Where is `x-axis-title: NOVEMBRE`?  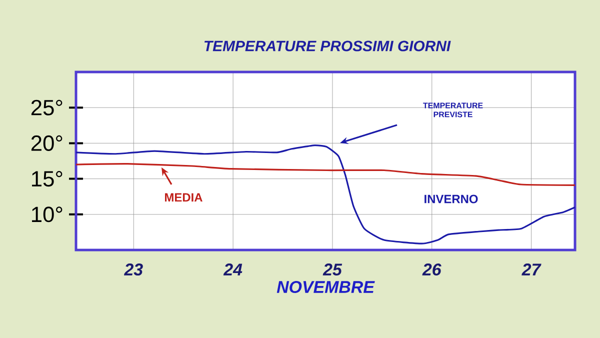
x-axis-title: NOVEMBRE is located at coordinates (325, 287).